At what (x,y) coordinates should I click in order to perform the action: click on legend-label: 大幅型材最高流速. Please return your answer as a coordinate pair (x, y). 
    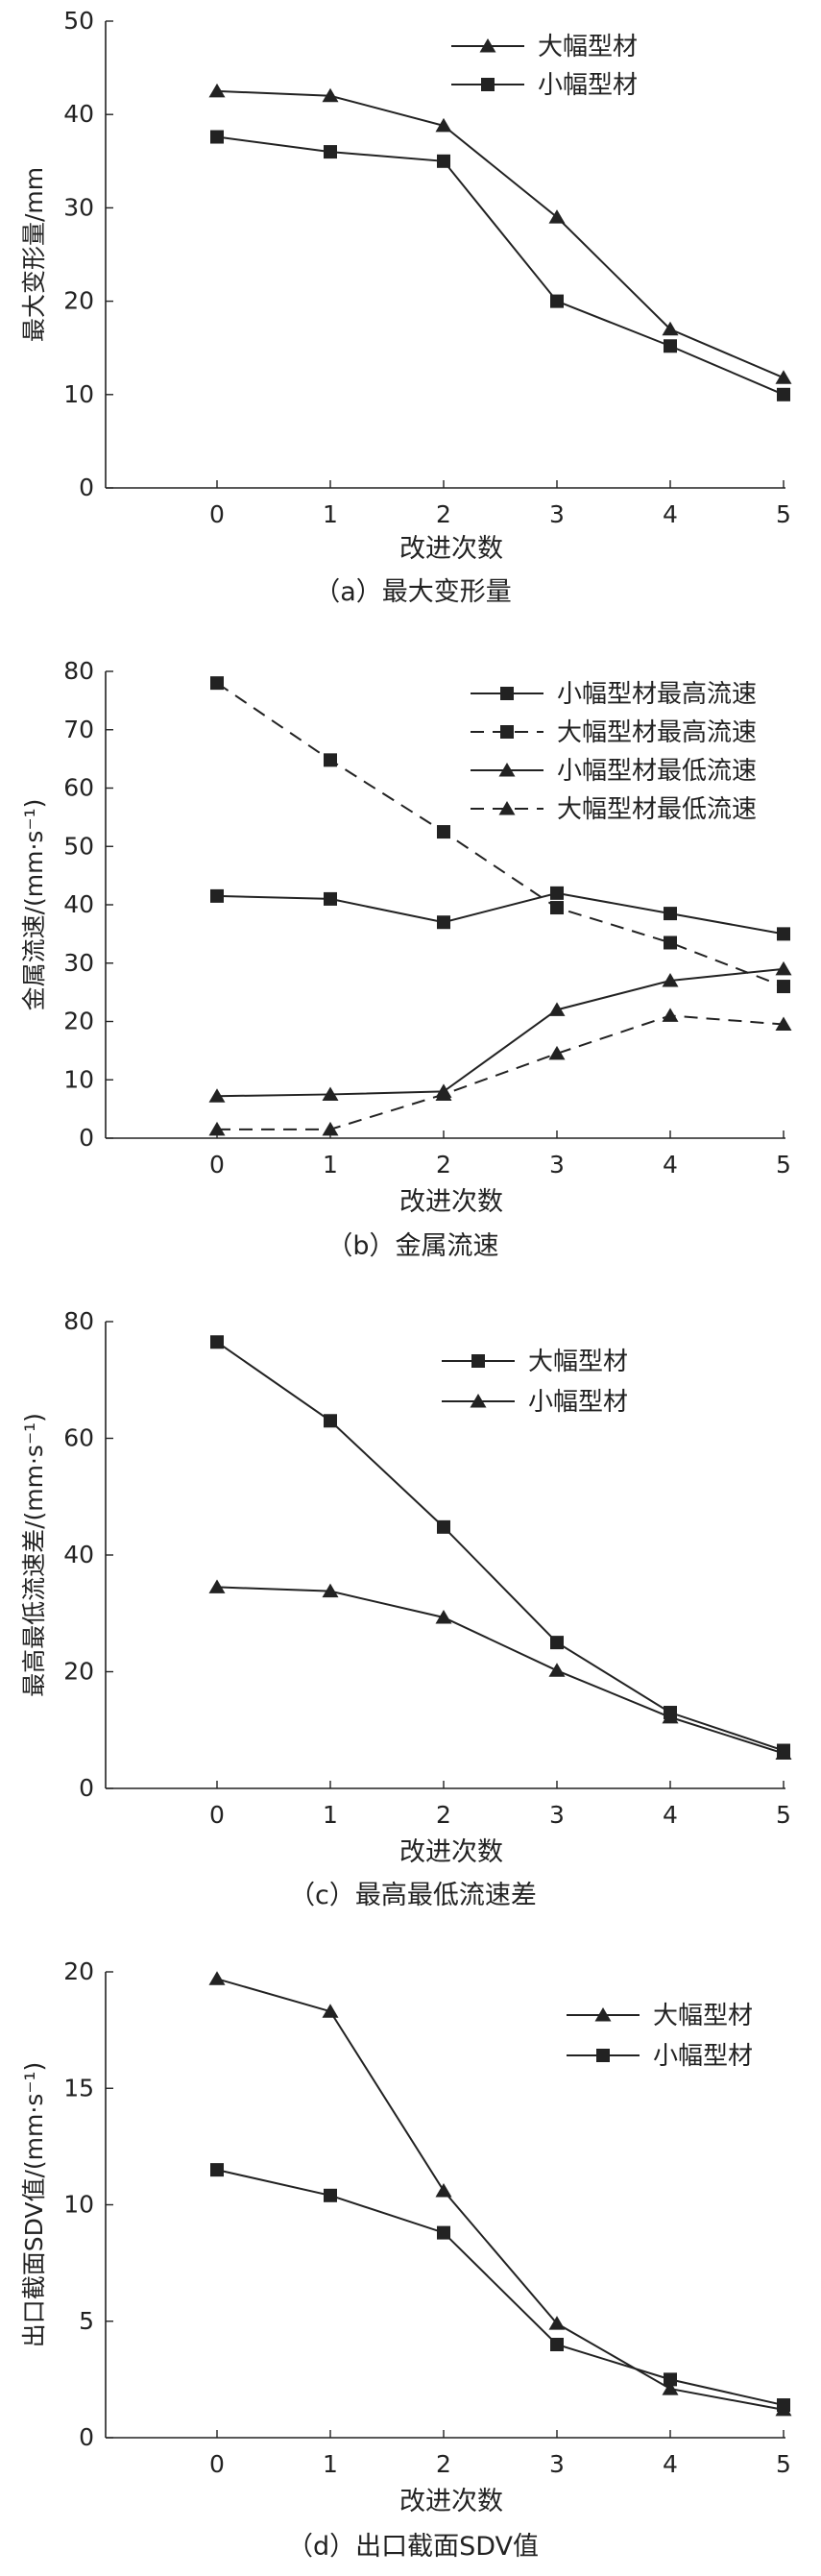
    Looking at the image, I should click on (657, 732).